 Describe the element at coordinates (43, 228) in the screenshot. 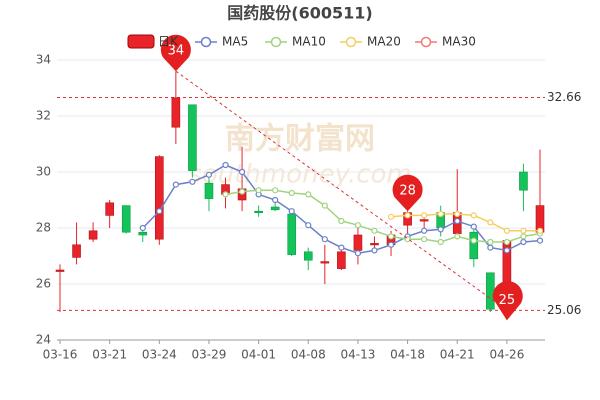

I see `y-tick-label: 28` at that location.